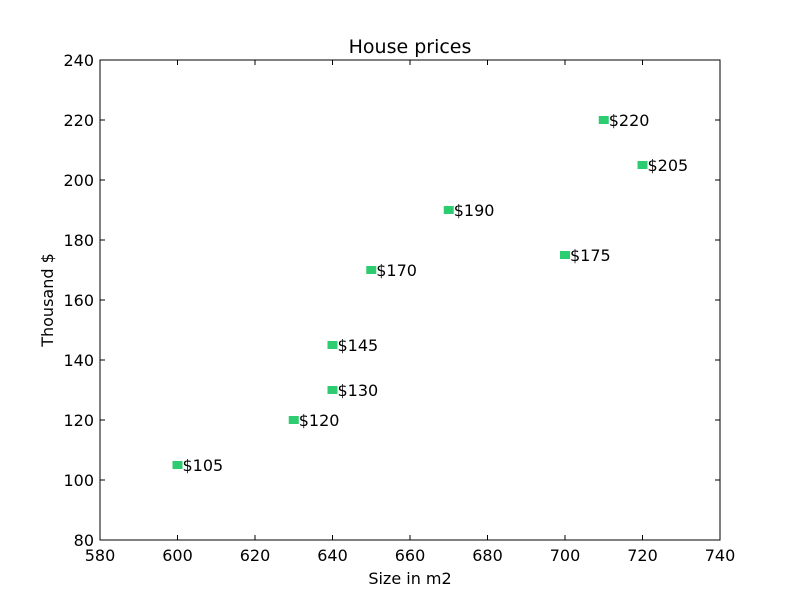 The height and width of the screenshot is (600, 800). I want to click on data-point-label: $130, so click(358, 390).